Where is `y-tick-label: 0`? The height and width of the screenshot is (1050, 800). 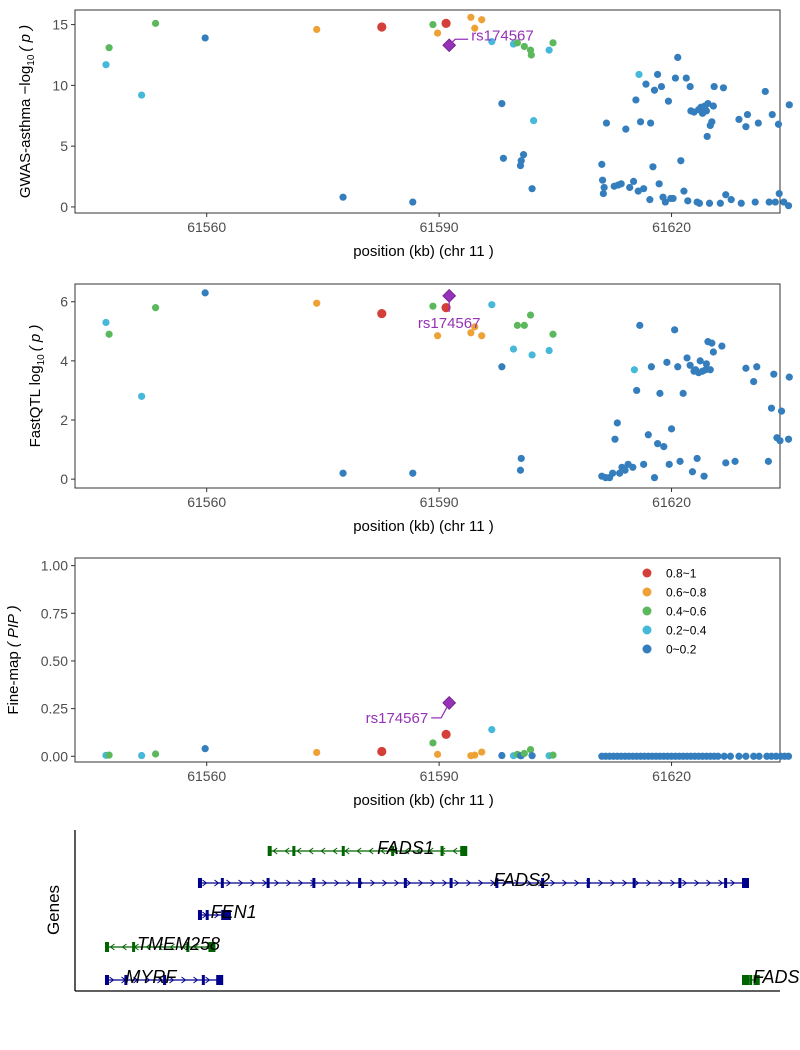
y-tick-label: 0 is located at coordinates (64, 479).